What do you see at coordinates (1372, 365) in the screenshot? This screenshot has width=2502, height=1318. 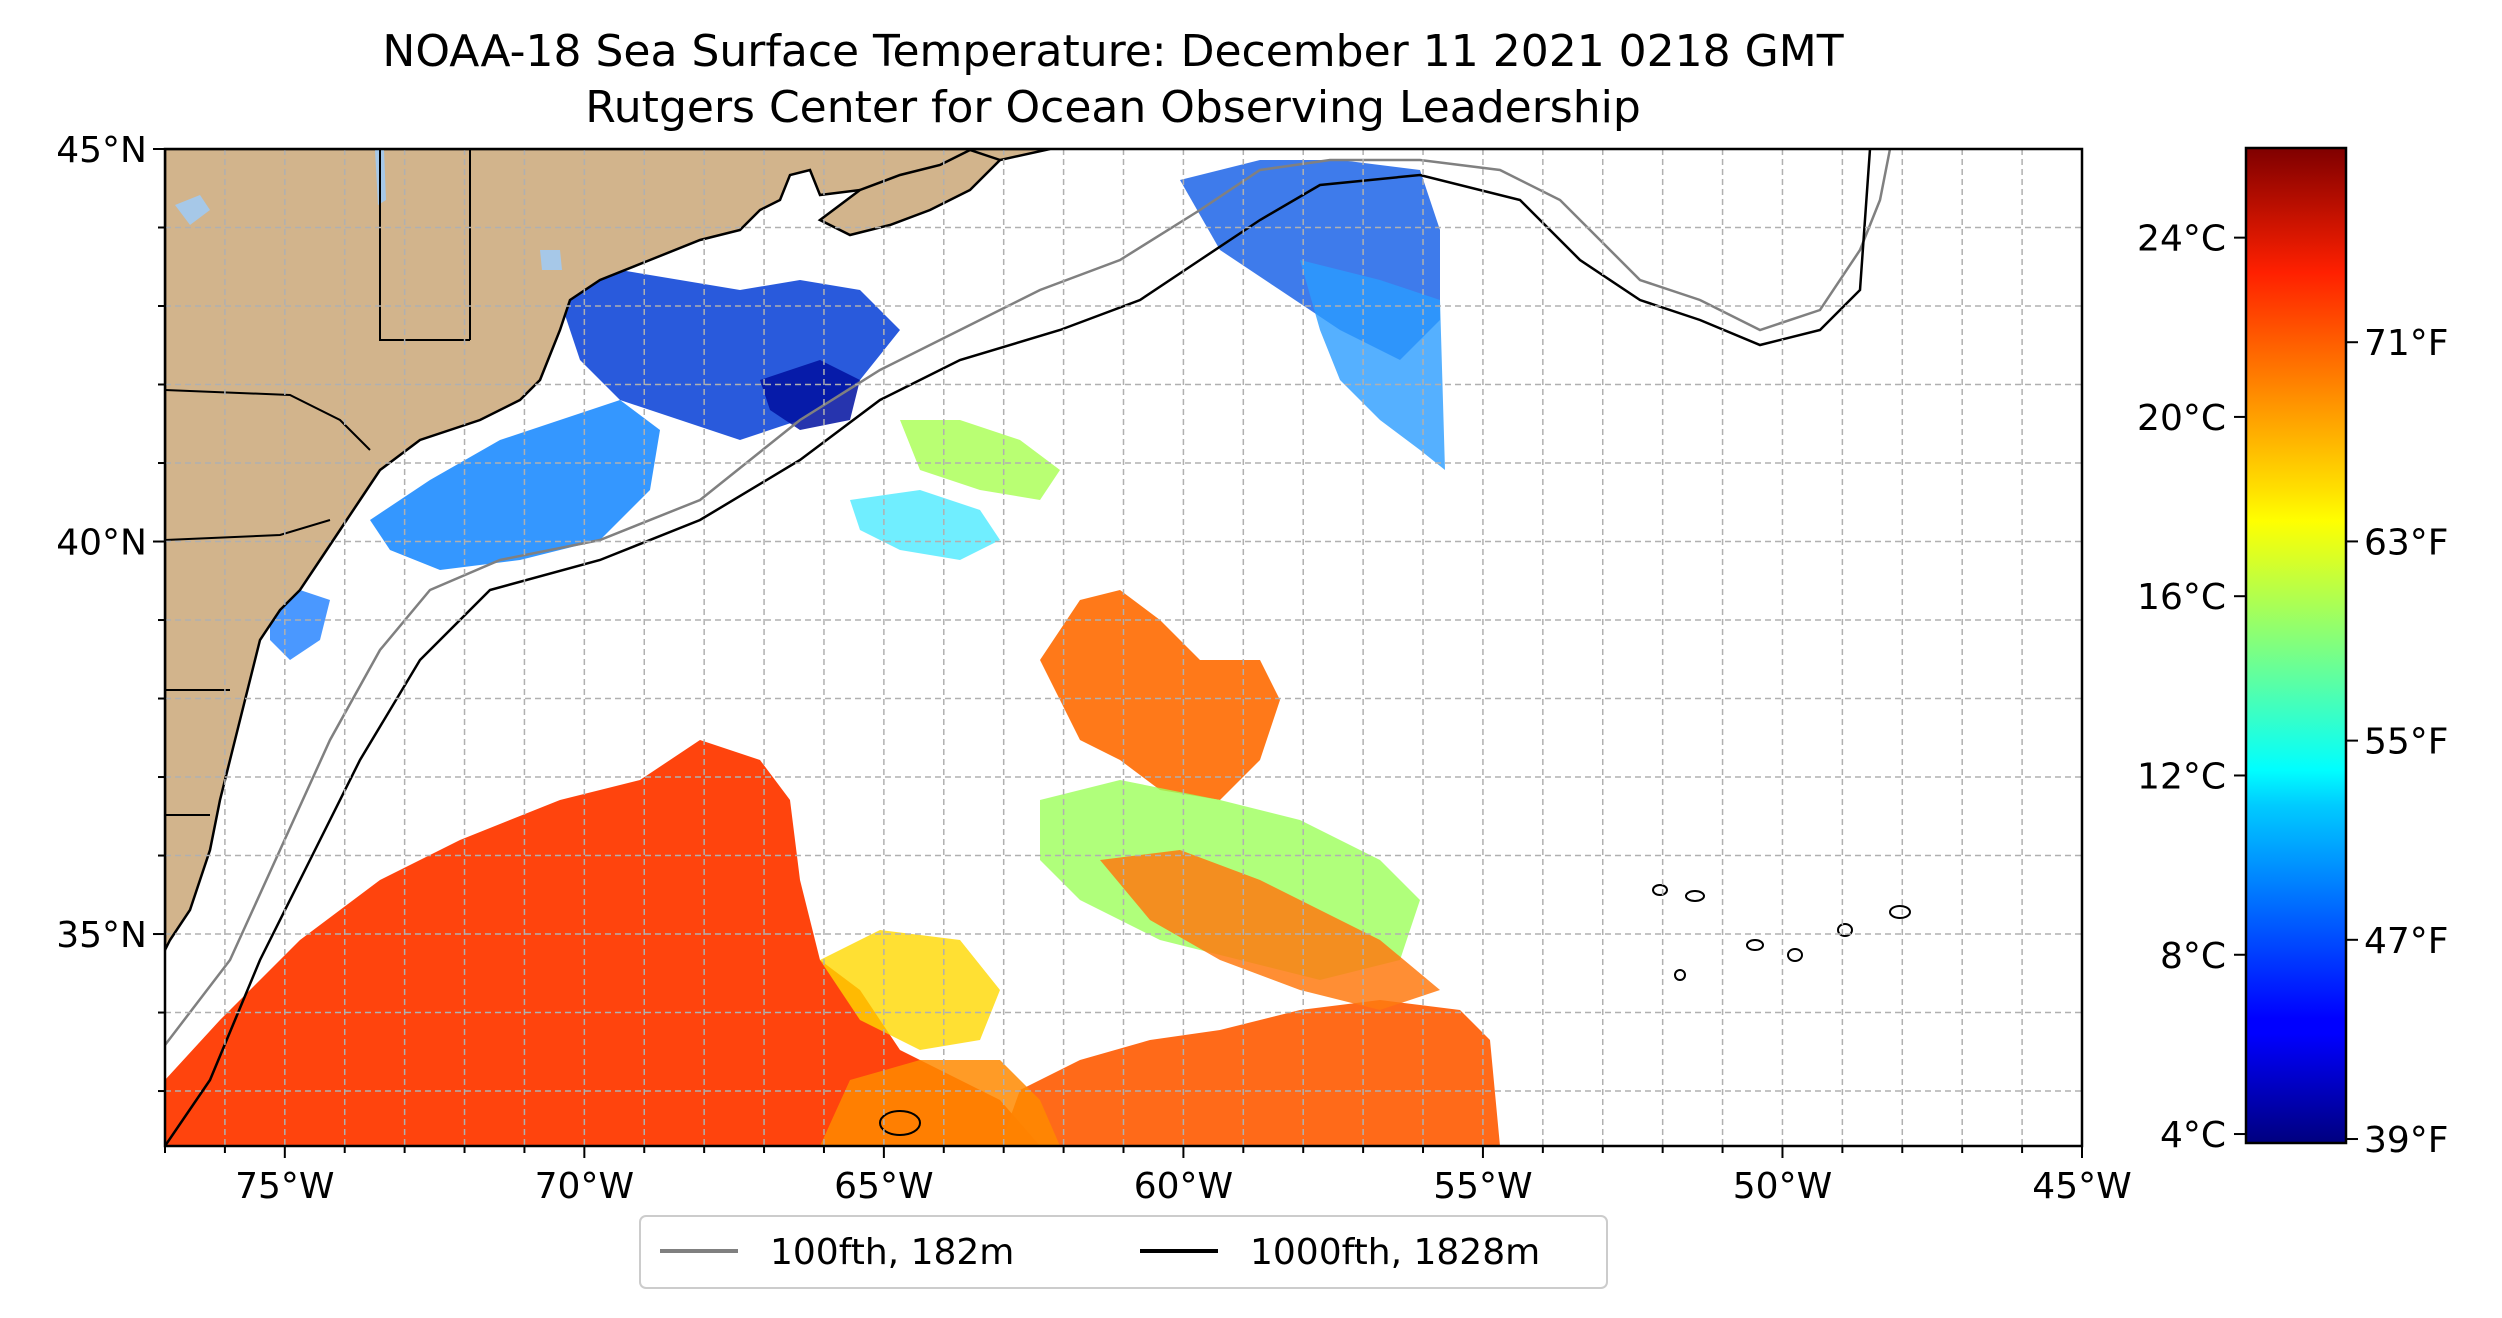 I see `sst-cold-scotian-shelf` at bounding box center [1372, 365].